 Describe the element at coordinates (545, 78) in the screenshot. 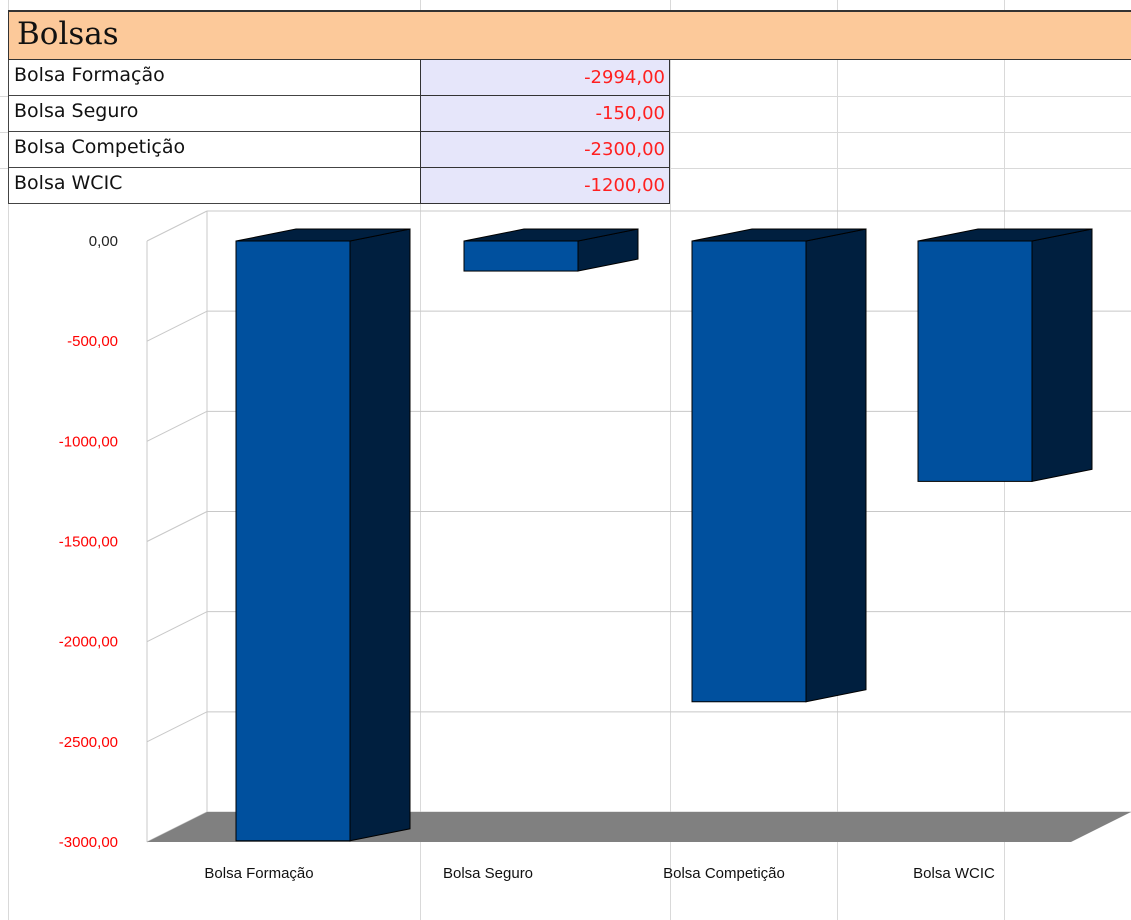

I see `row-value: -2994,00` at that location.